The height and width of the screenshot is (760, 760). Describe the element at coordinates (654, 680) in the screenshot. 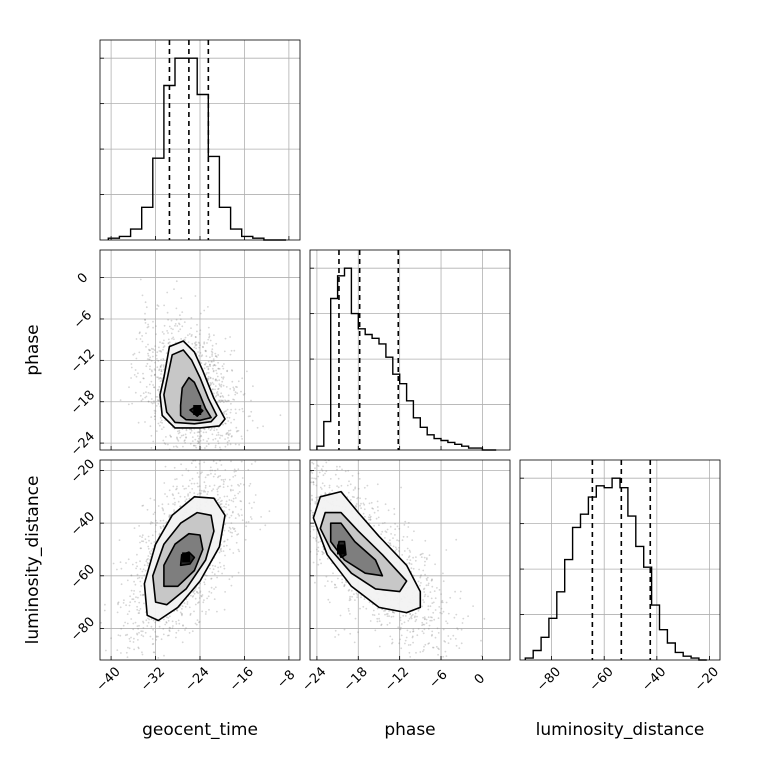

I see `x-tick-label-luminosity_distance: −40` at that location.